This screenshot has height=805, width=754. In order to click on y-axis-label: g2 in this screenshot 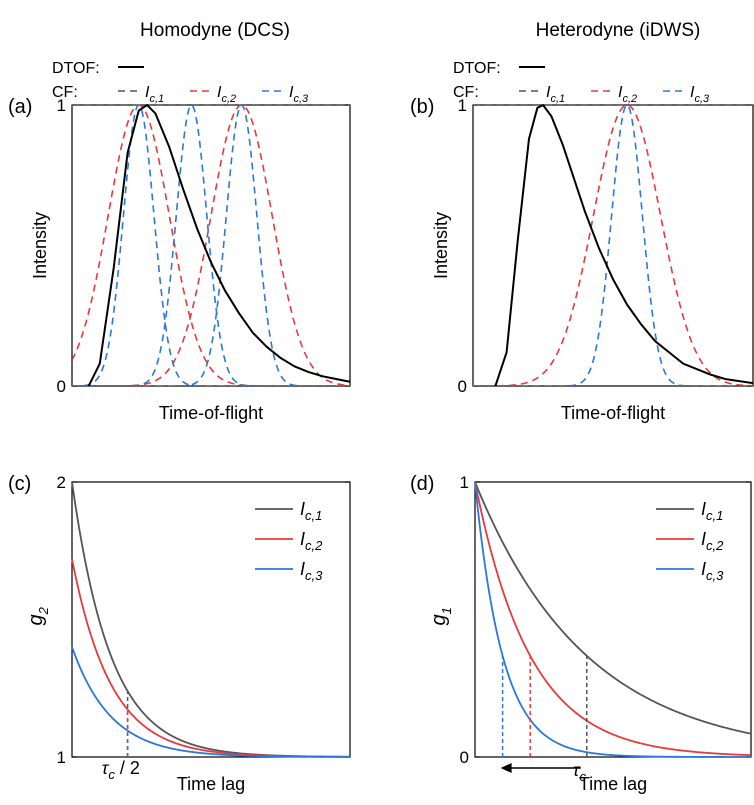, I will do `click(38, 615)`.